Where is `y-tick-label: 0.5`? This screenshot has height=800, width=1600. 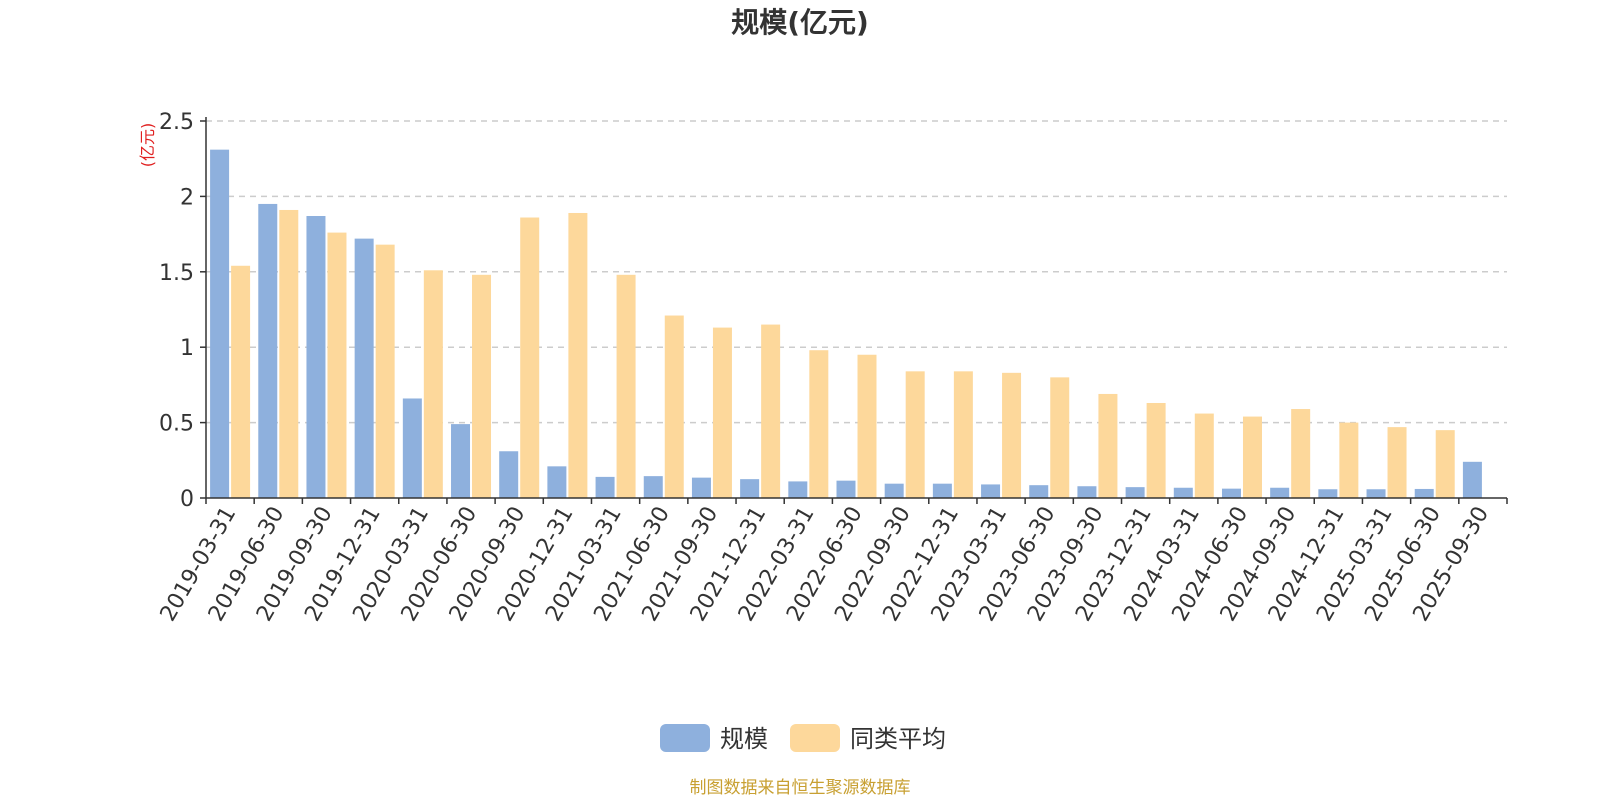
y-tick-label: 0.5 is located at coordinates (176, 424).